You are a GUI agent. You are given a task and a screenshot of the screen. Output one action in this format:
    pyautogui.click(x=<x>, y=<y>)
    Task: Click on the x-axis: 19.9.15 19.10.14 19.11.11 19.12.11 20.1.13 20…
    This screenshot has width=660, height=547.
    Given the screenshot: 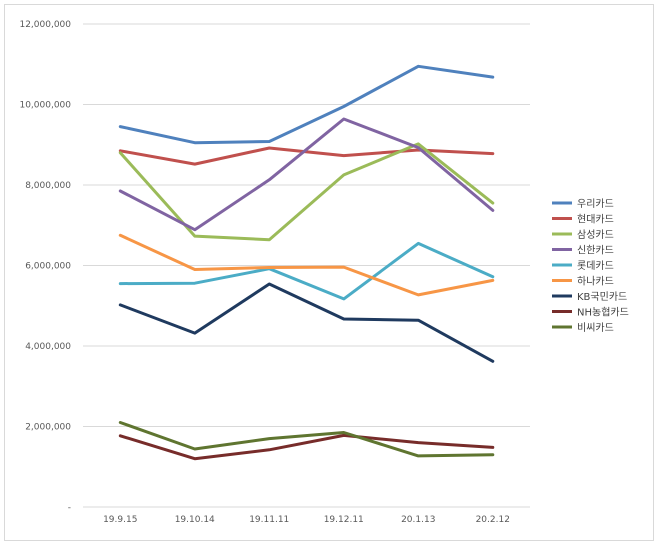 What is the action you would take?
    pyautogui.click(x=306, y=520)
    